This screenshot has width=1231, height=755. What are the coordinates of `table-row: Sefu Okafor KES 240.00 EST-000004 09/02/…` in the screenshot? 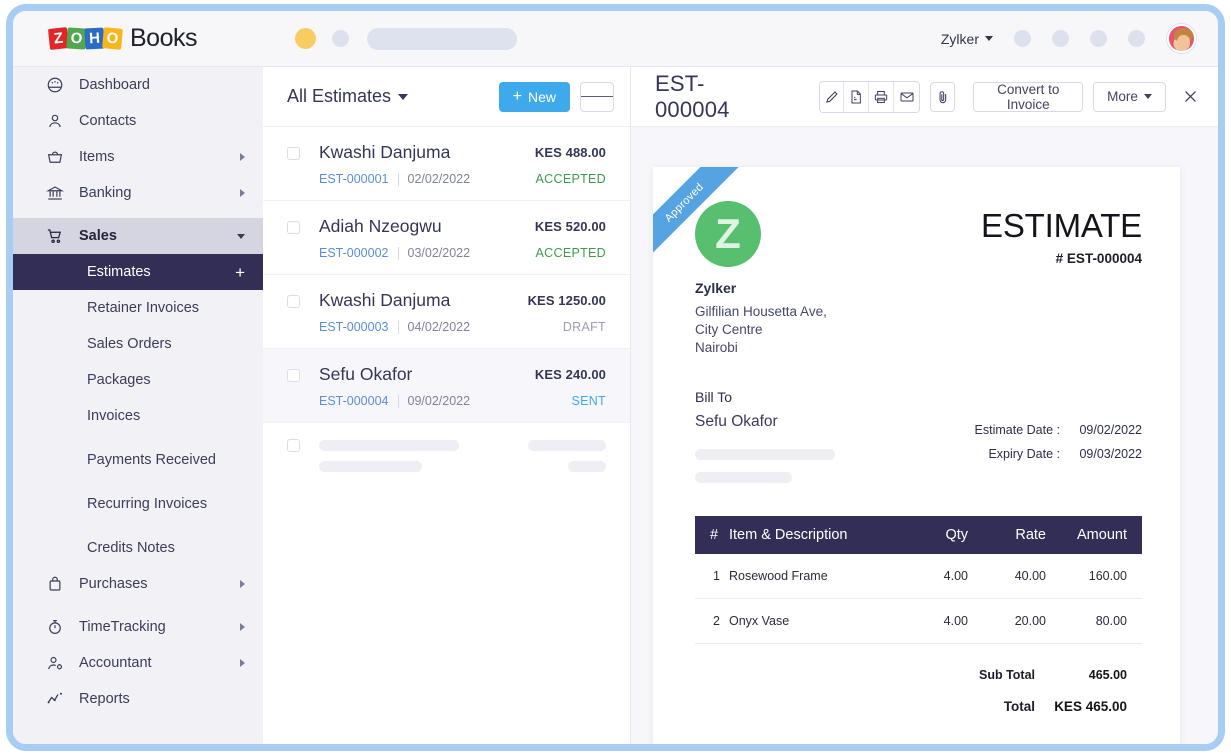 It's located at (446, 386).